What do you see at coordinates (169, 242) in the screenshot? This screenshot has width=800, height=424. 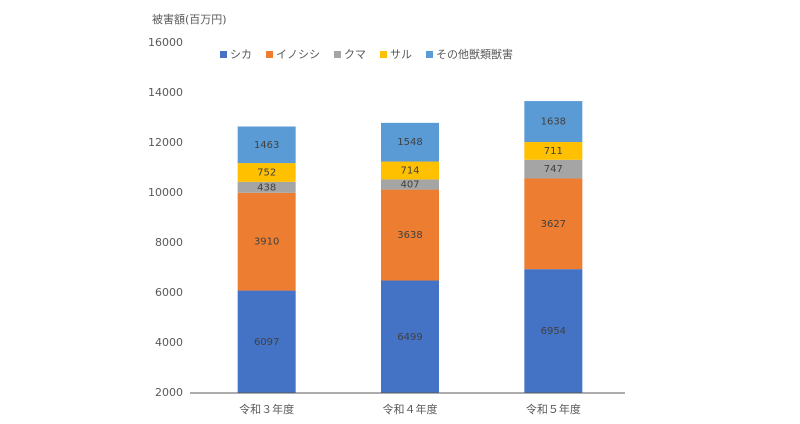 I see `y-tick-label: 8000` at bounding box center [169, 242].